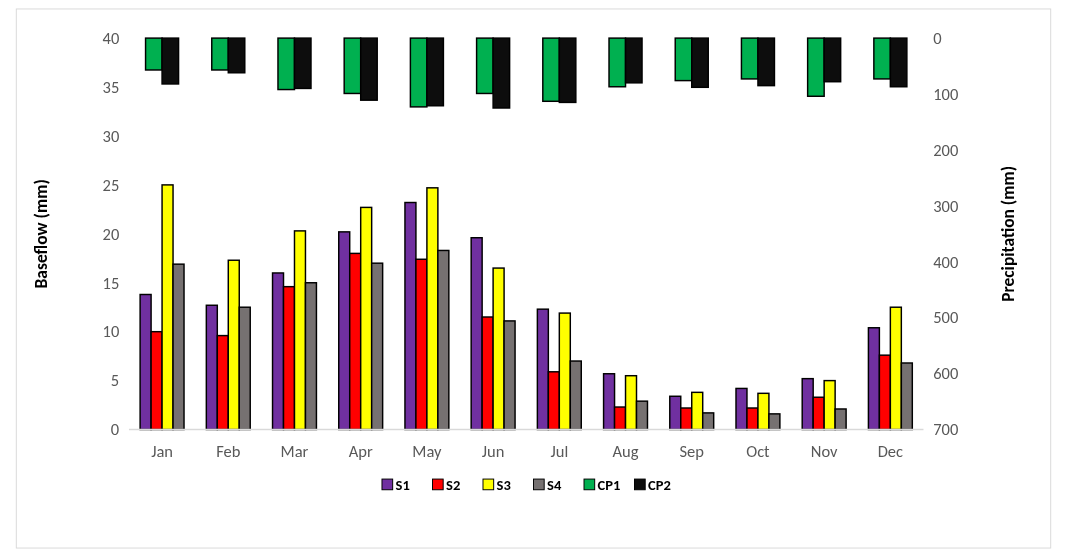  I want to click on y2-tick-label: 100, so click(946, 93).